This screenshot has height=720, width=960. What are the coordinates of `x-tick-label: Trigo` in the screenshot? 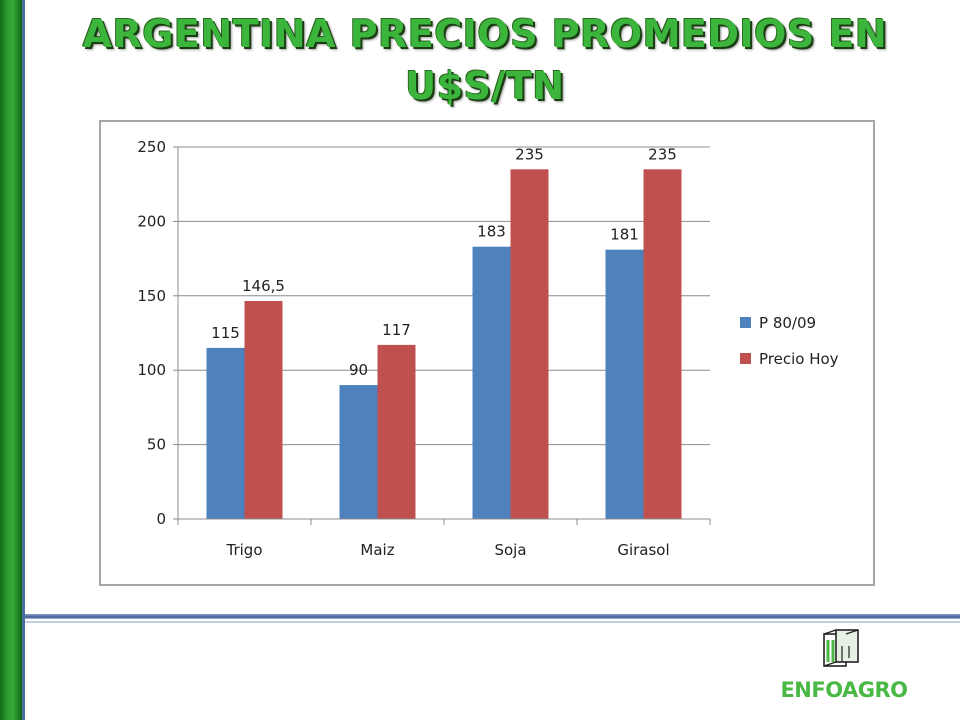 It's located at (244, 550).